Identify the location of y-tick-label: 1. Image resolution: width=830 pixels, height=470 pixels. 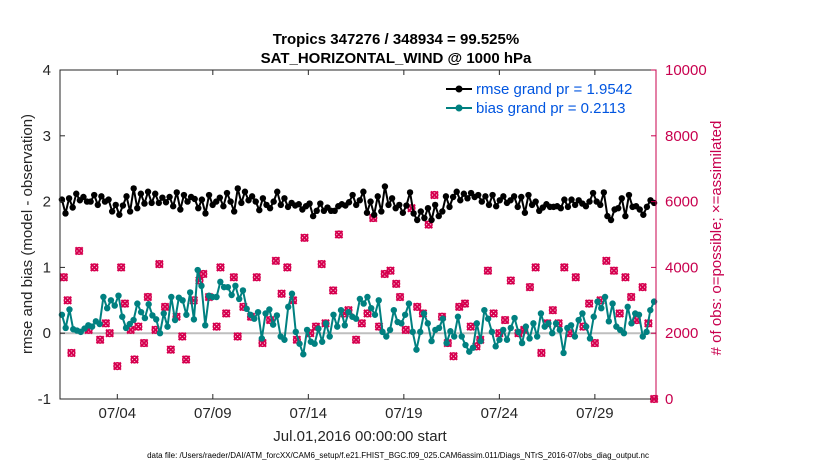
(47, 267).